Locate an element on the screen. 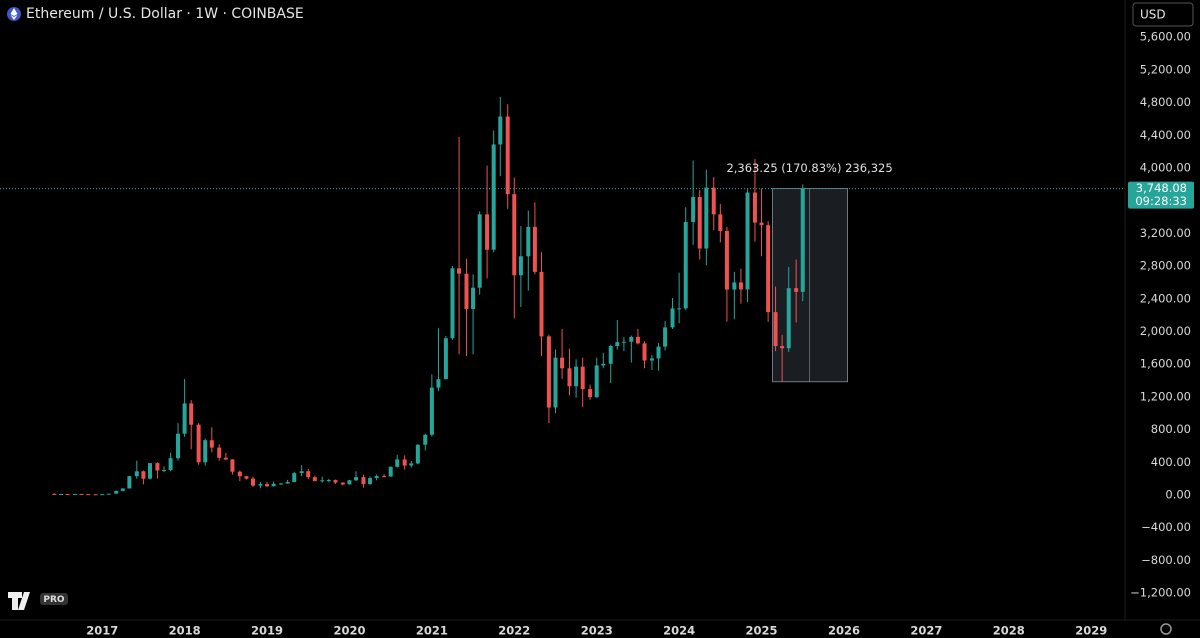 The image size is (1200, 638). x-tick-label: 2019 is located at coordinates (267, 631).